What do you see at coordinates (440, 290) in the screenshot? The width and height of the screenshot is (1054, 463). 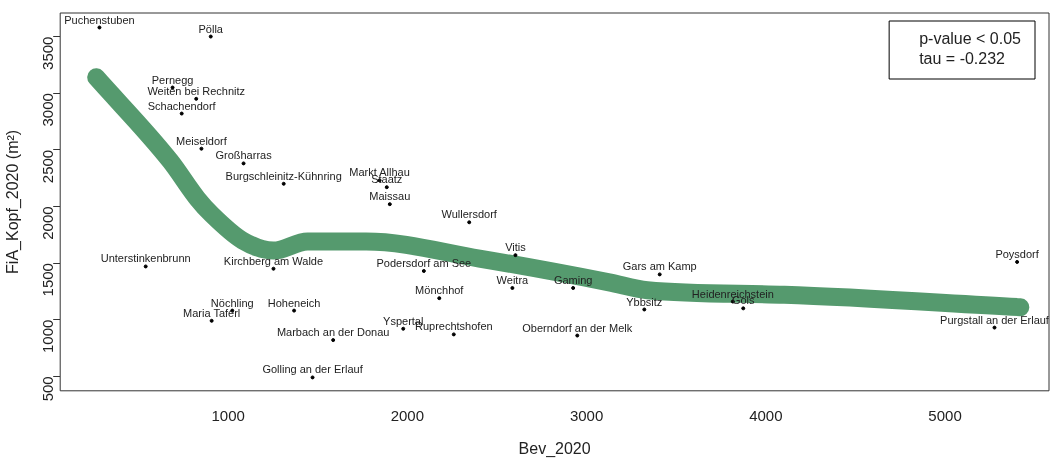 I see `data-label: Mönchhof` at bounding box center [440, 290].